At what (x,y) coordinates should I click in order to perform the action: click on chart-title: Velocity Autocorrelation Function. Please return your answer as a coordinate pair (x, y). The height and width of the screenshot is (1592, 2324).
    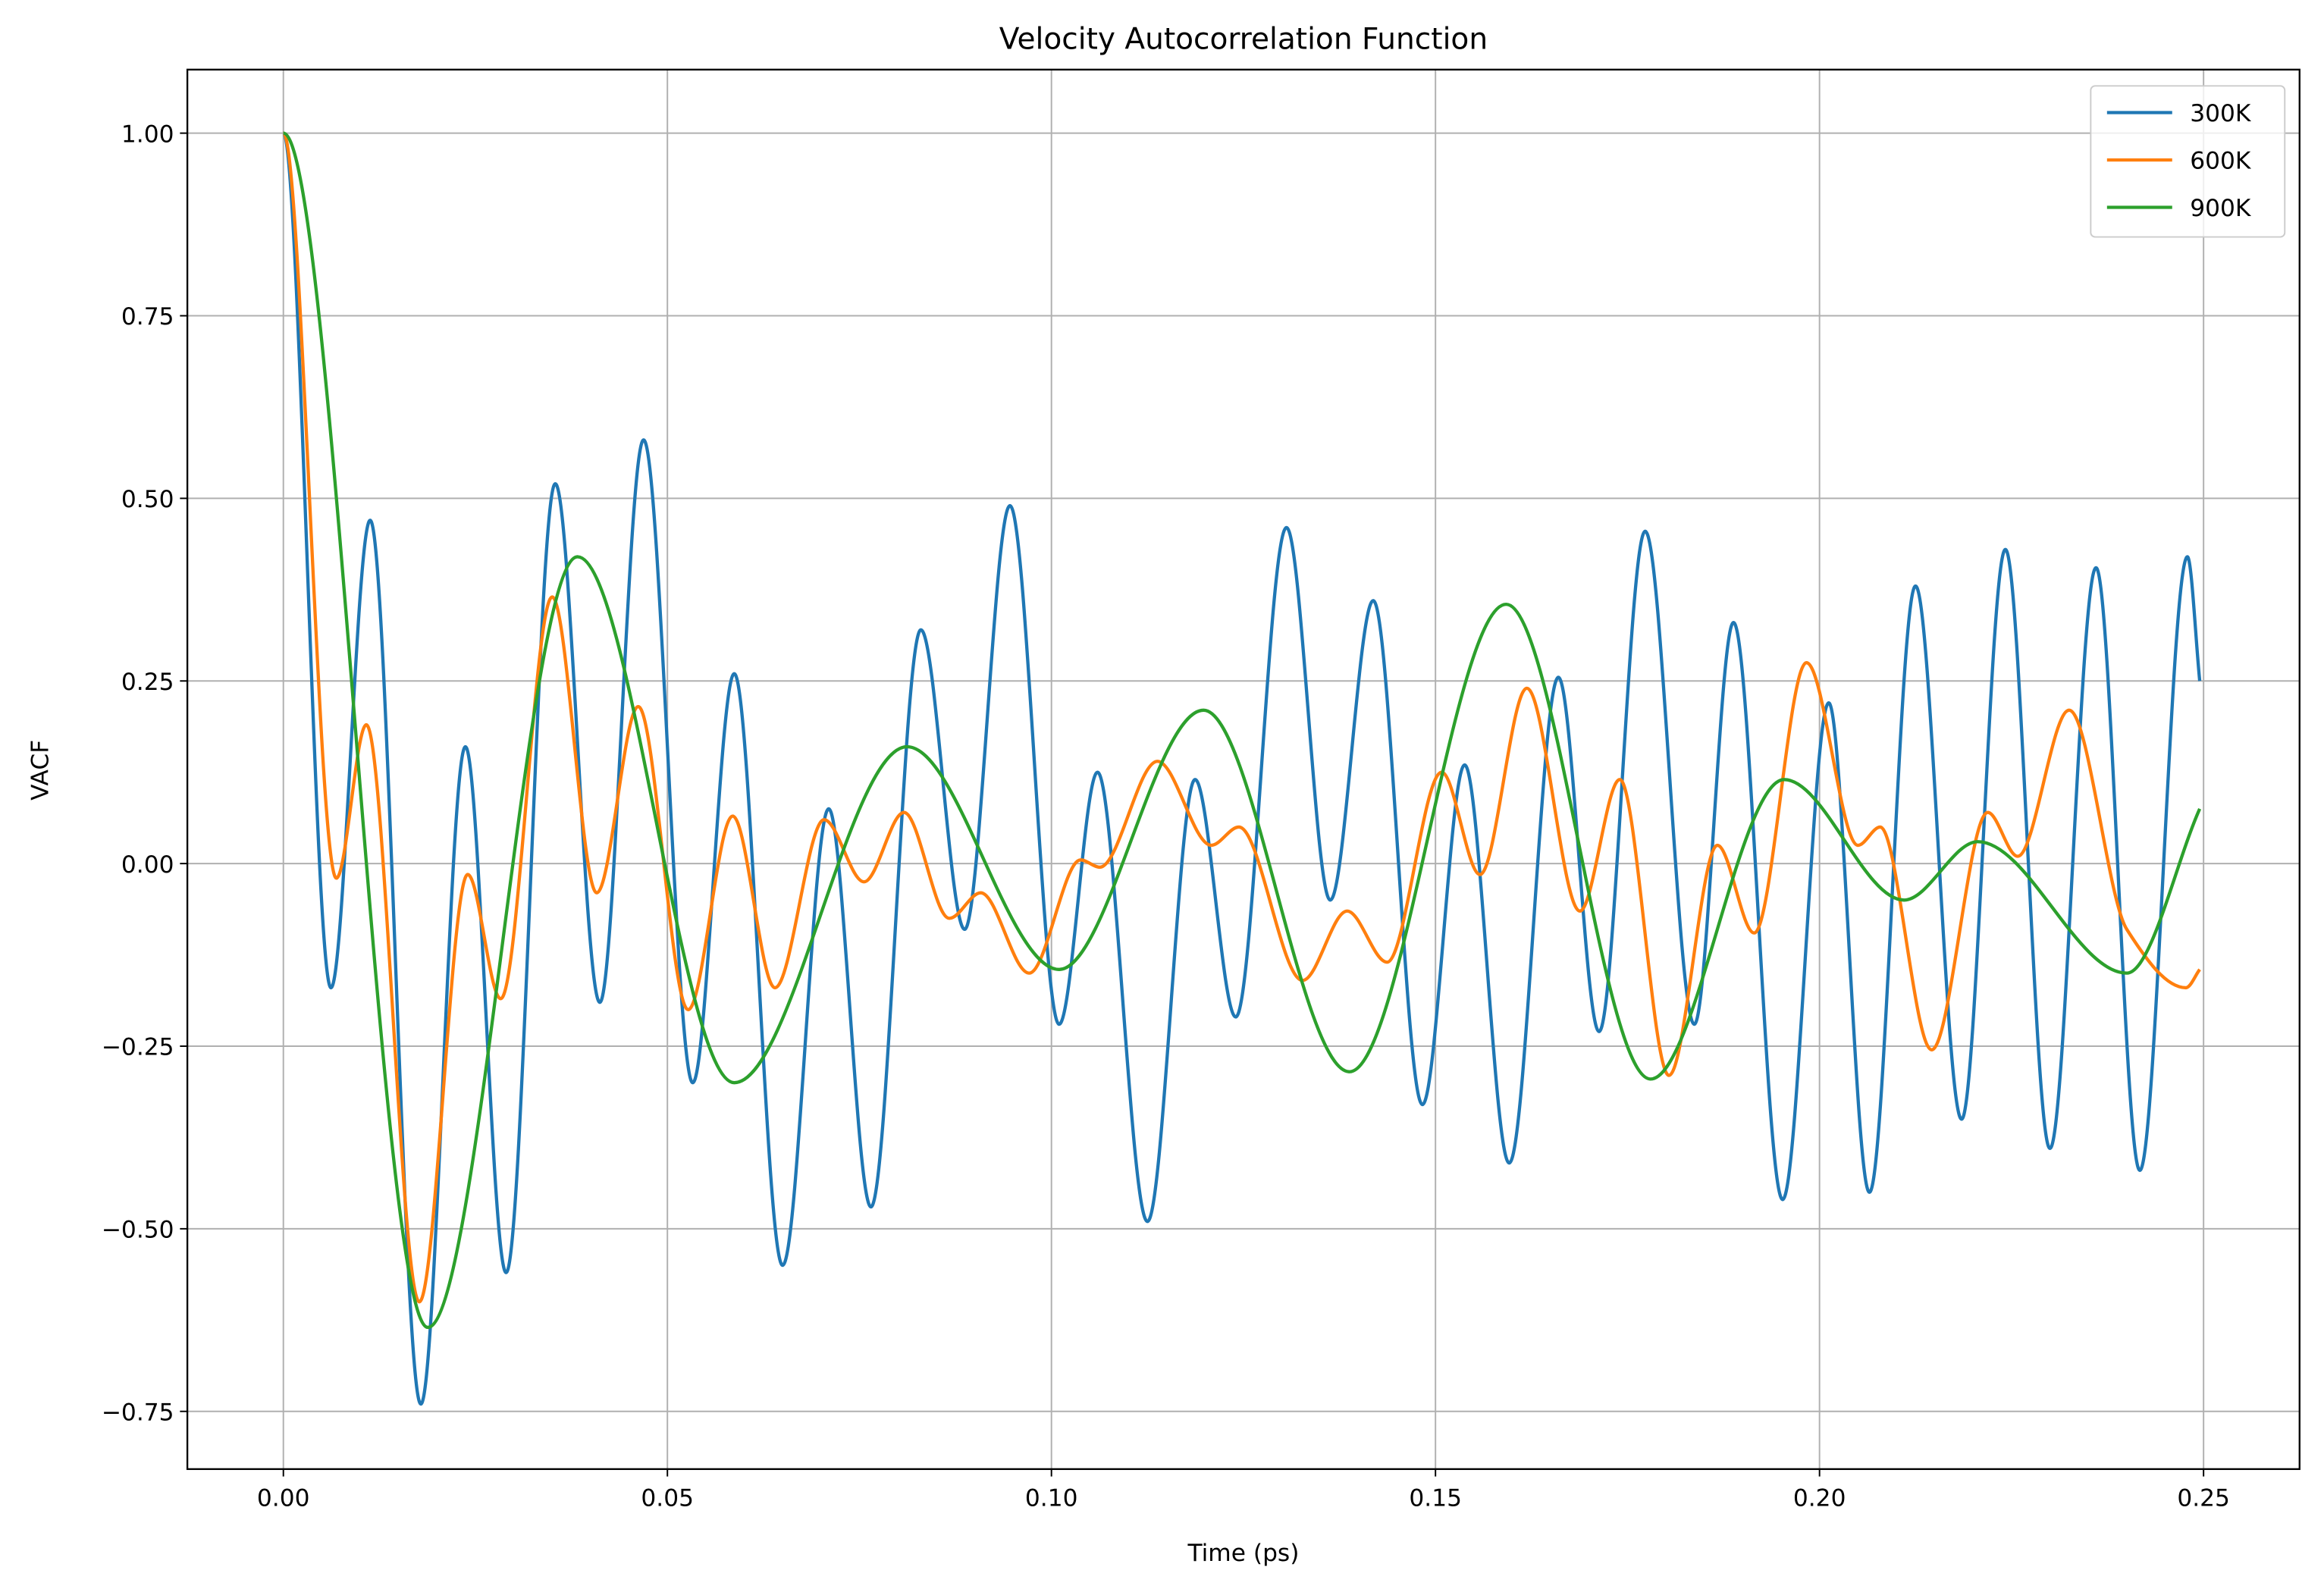
    Looking at the image, I should click on (1243, 39).